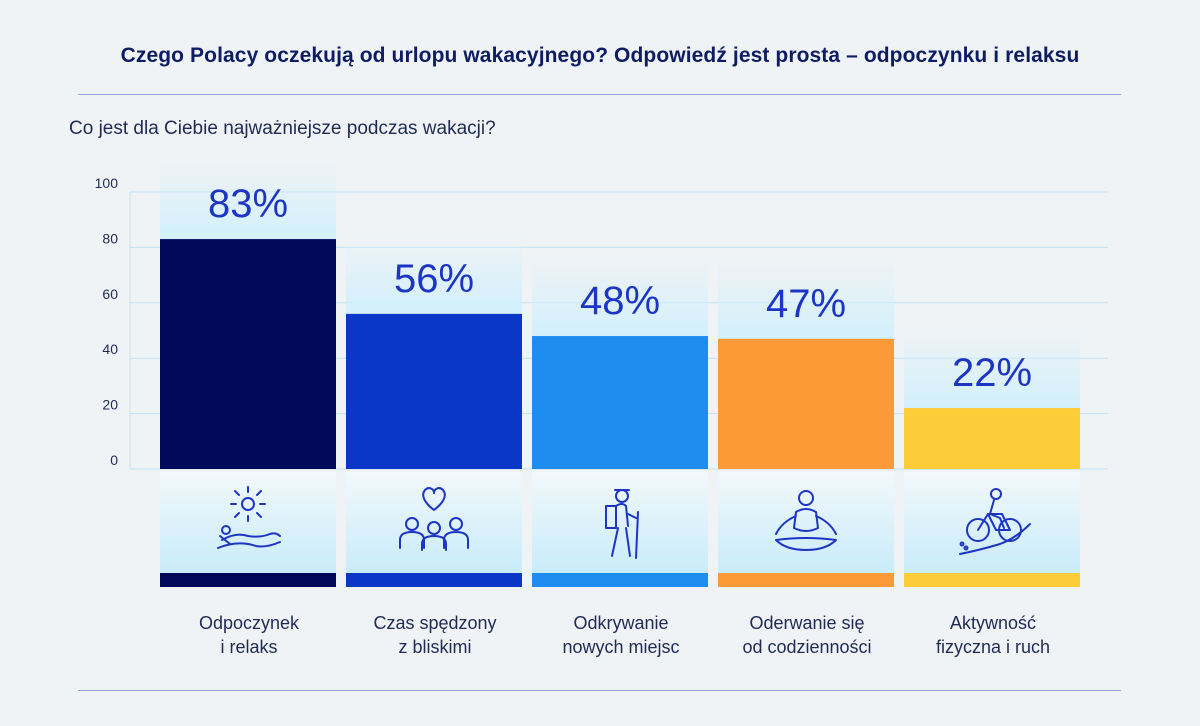  Describe the element at coordinates (806, 304) in the screenshot. I see `data-label: 47%` at that location.